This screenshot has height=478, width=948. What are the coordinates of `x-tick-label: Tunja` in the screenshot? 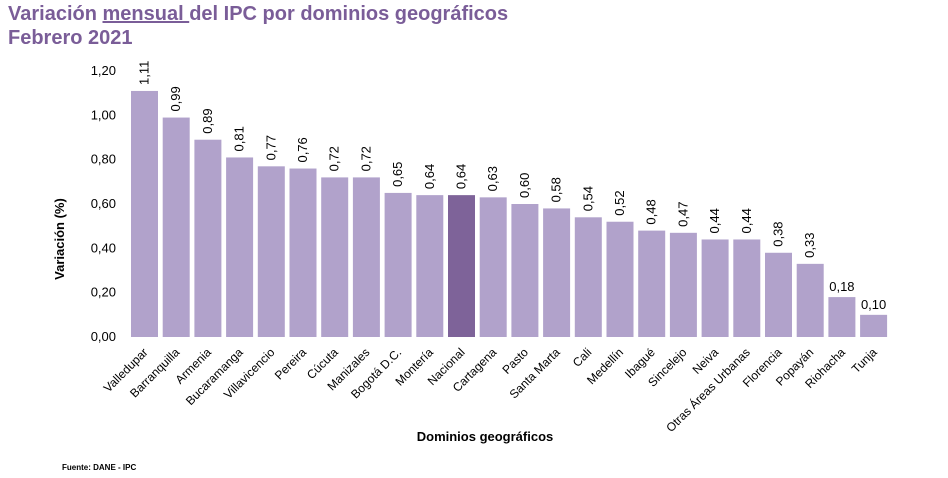 It's located at (864, 360).